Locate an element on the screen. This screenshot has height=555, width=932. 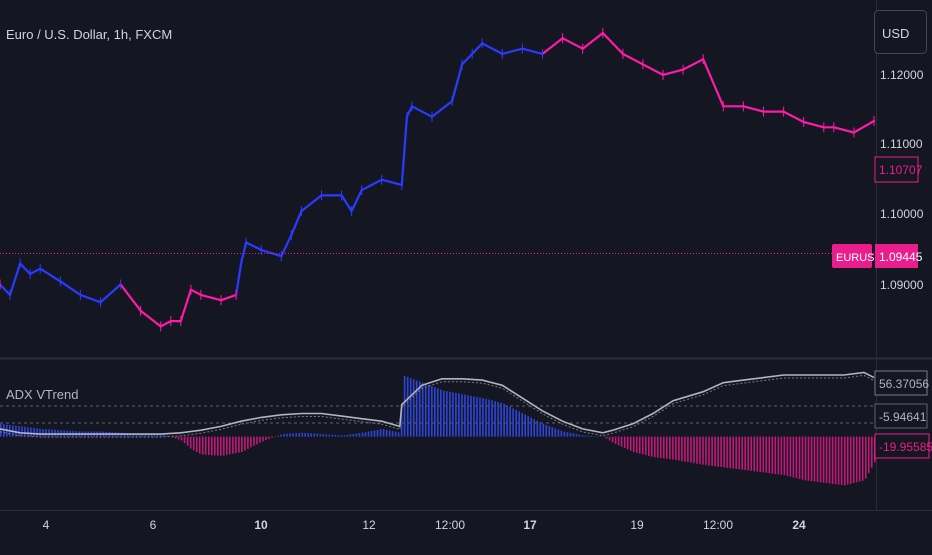
price-axis: 1.12000 1.11000 1.10000 1.09000 is located at coordinates (902, 180).